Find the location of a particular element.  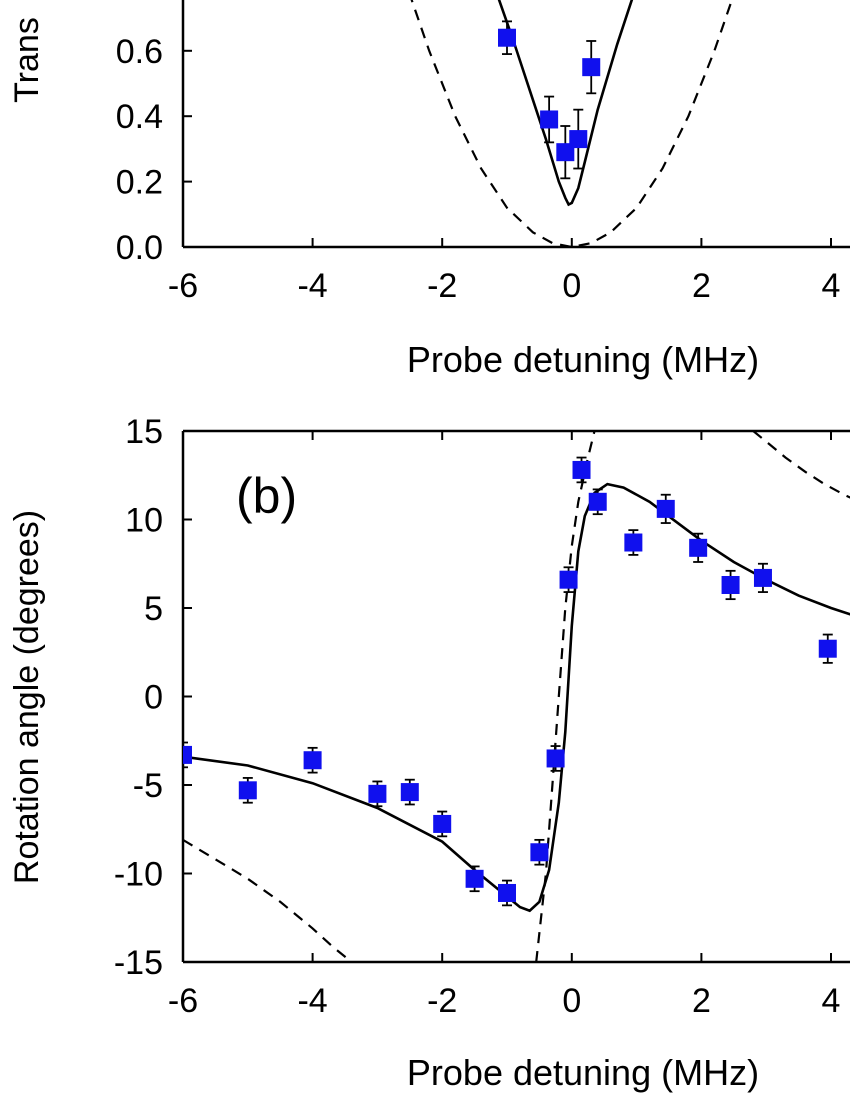

panel-b-x-axis-label: Probe detuning (MHz) is located at coordinates (583, 1072).